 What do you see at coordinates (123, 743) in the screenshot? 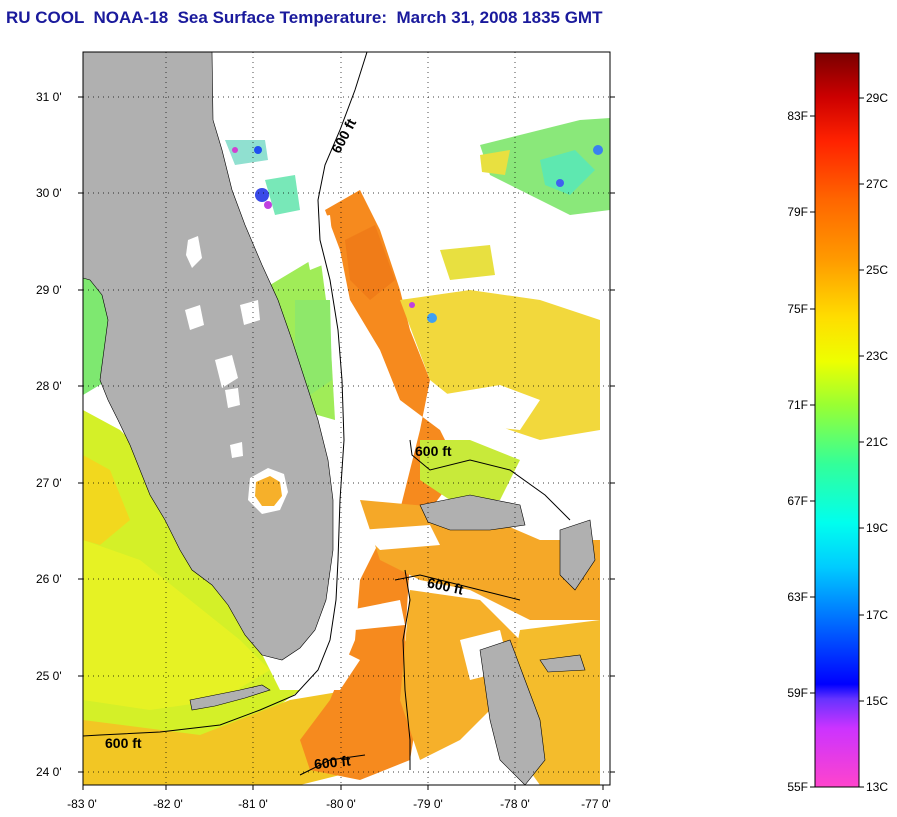
I see `contour-label-southwest: 600 ft` at bounding box center [123, 743].